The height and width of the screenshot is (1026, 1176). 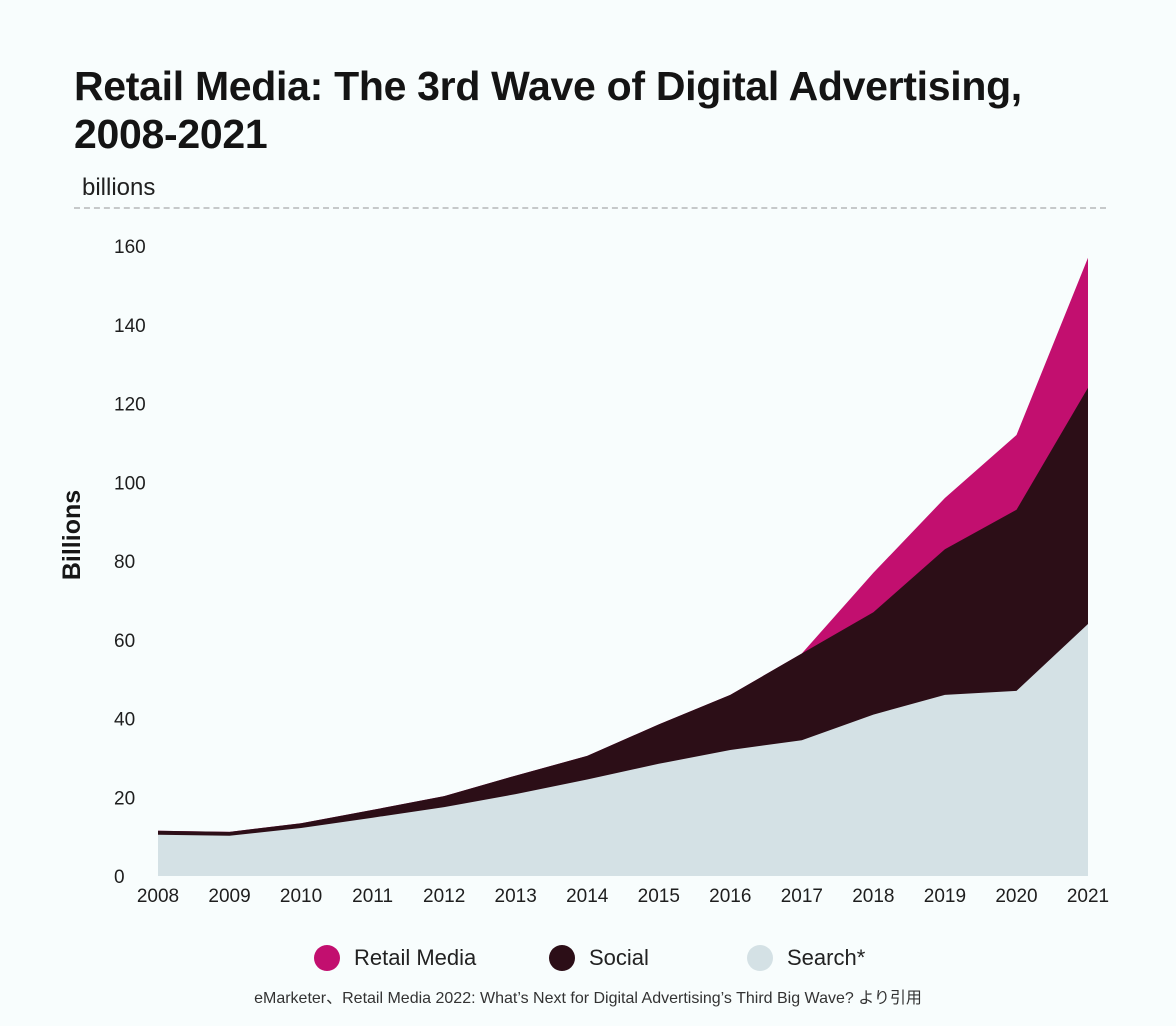 I want to click on legend-item: Retail Media, so click(x=395, y=958).